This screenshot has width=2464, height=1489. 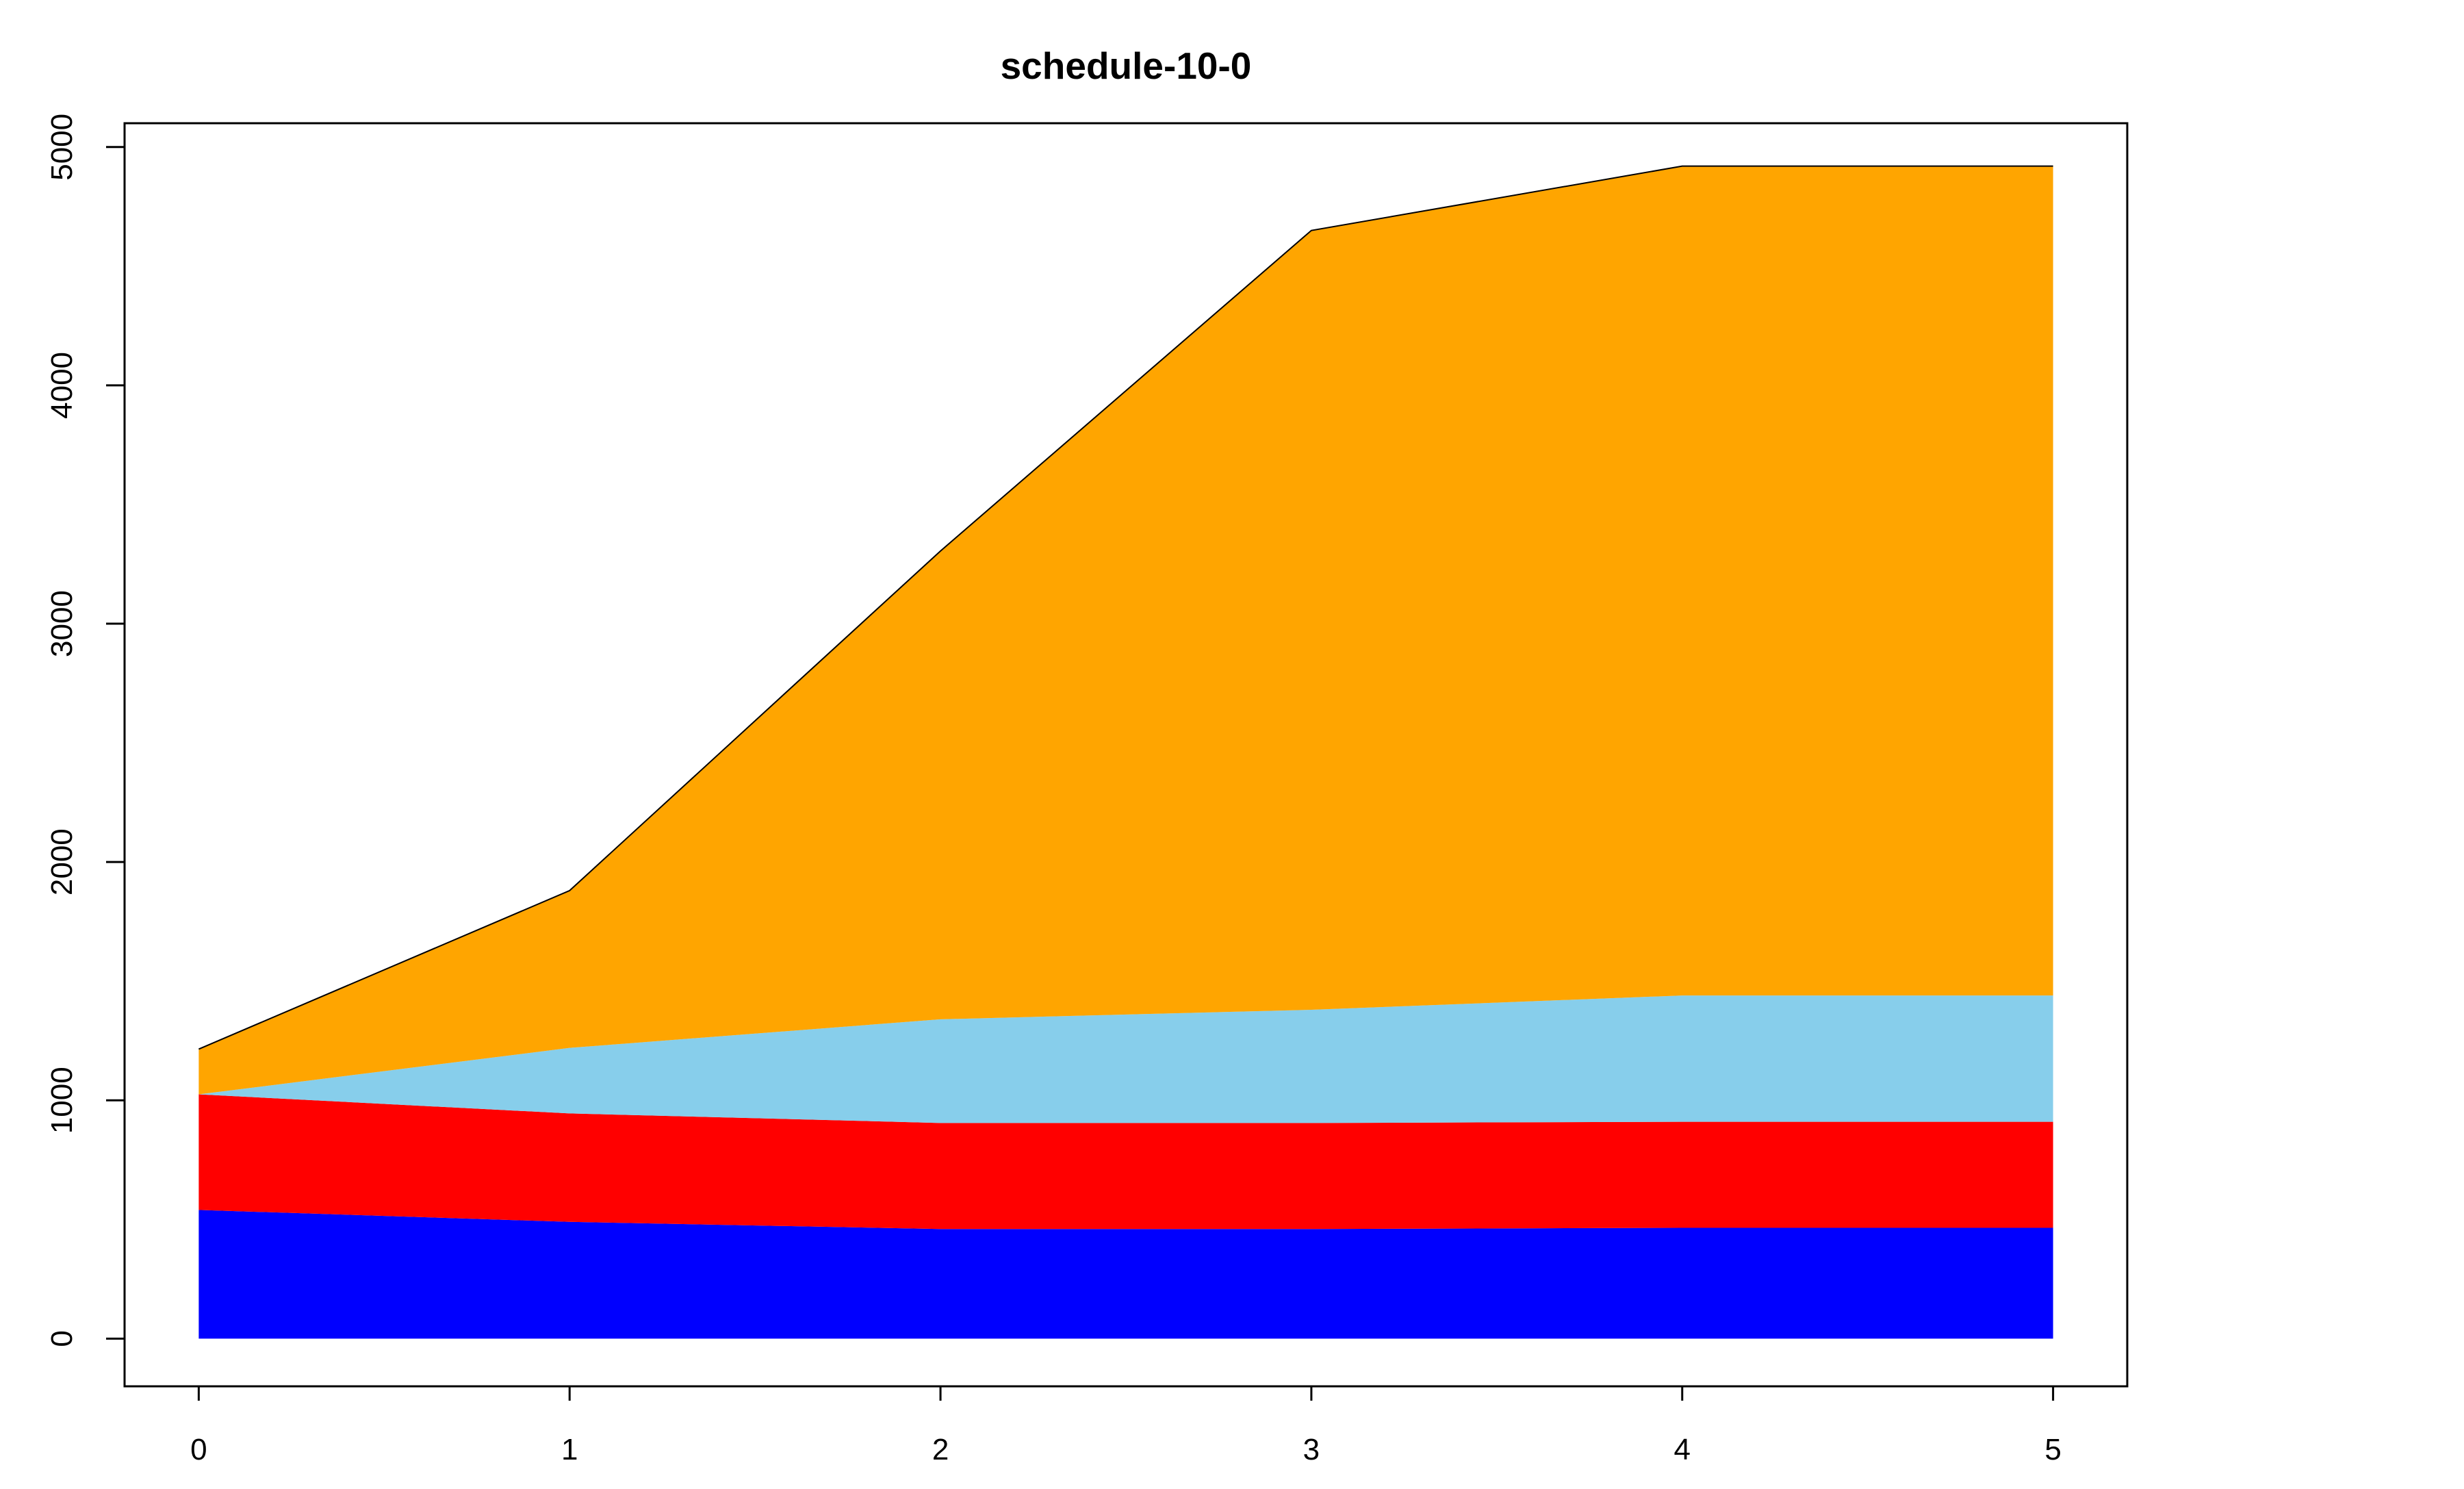 What do you see at coordinates (1682, 1449) in the screenshot?
I see `x-tick-label: 4` at bounding box center [1682, 1449].